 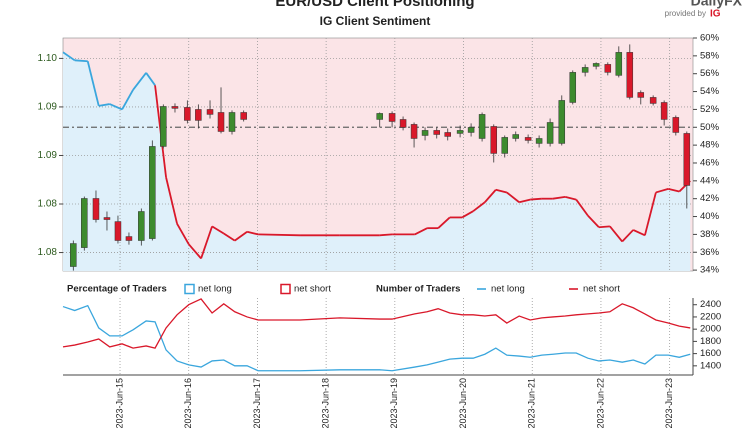 I want to click on y2-tick-label: 34%, so click(x=710, y=270).